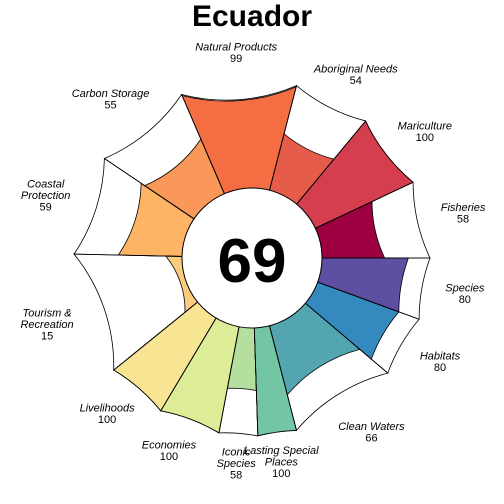 This screenshot has width=504, height=504. Describe the element at coordinates (107, 420) in the screenshot. I see `goal-value-livelihoods: 100` at that location.